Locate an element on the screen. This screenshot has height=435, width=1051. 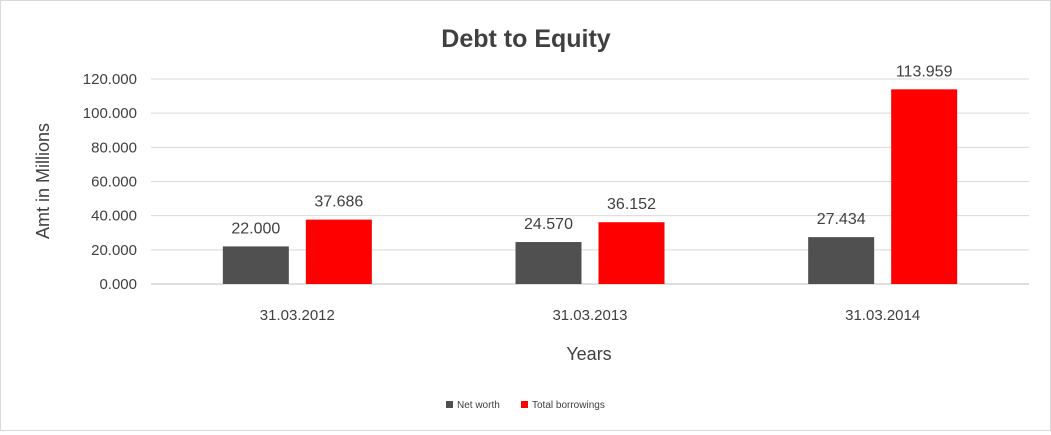
y-tick-label: 80.000 is located at coordinates (114, 147).